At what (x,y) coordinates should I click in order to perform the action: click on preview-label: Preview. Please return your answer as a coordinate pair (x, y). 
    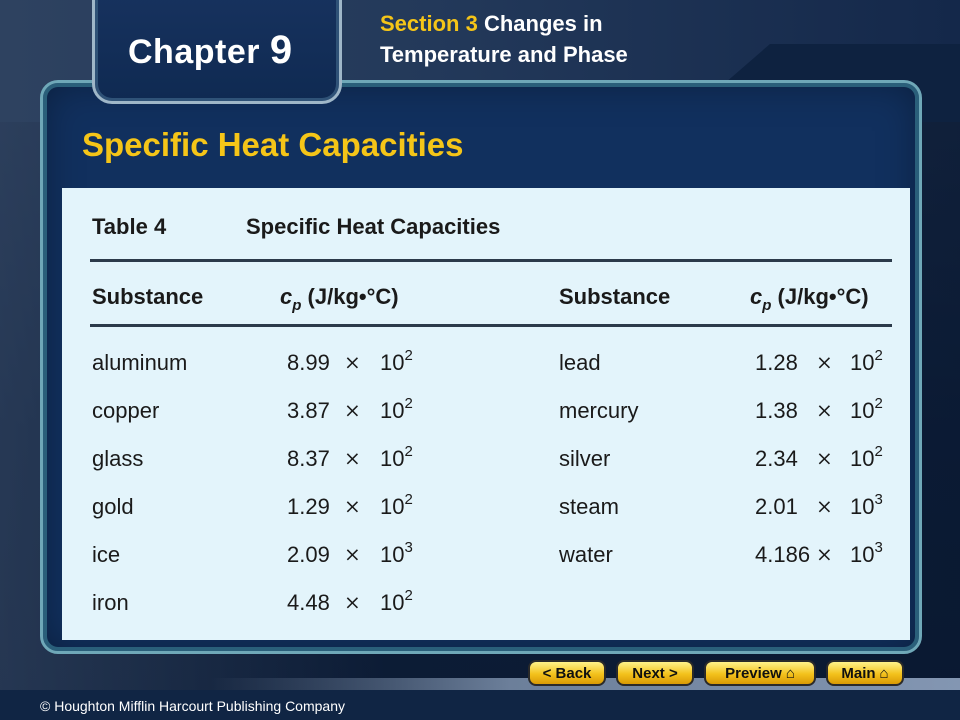
    Looking at the image, I should click on (753, 673).